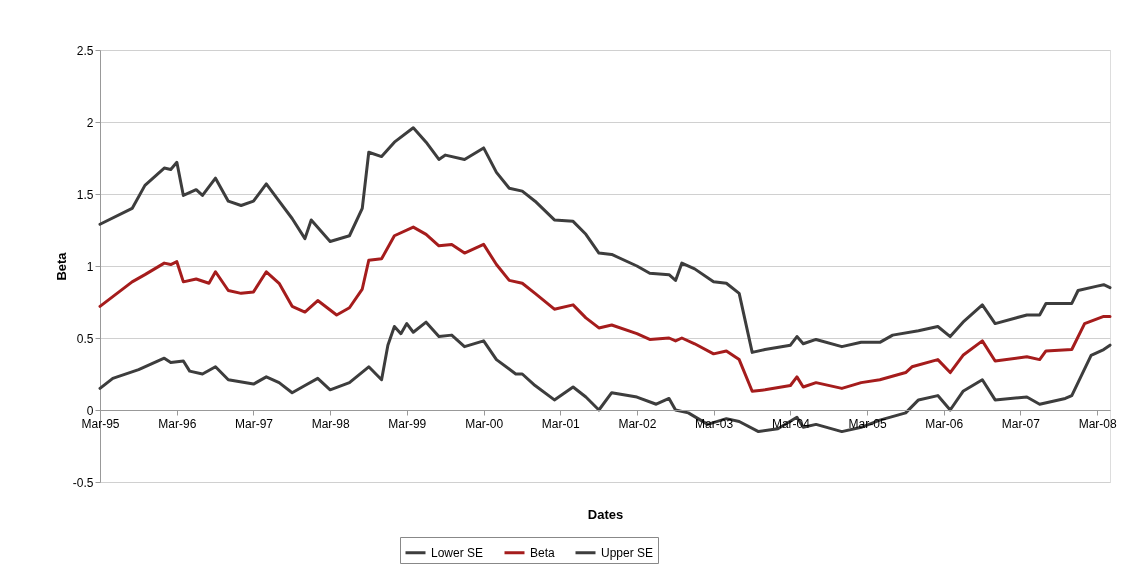  What do you see at coordinates (83, 482) in the screenshot?
I see `y-tick-label: -0.5` at bounding box center [83, 482].